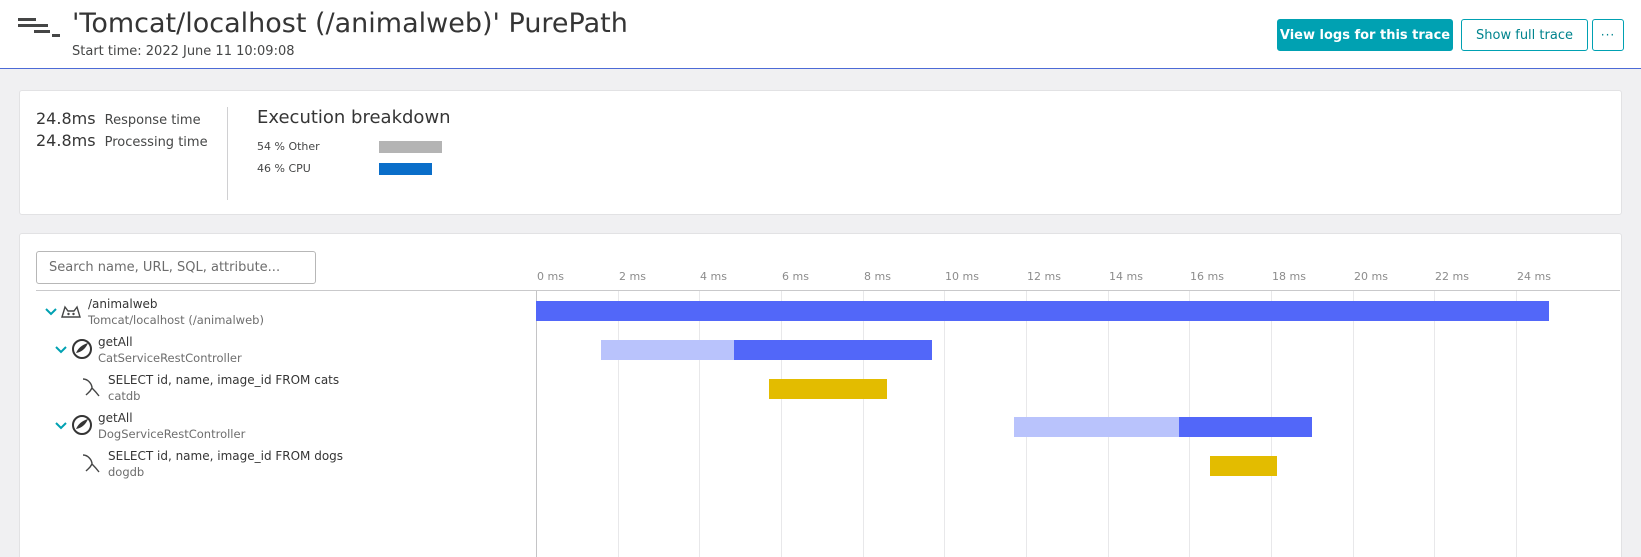 The width and height of the screenshot is (1641, 557). I want to click on node-sub: DogServiceRestController, so click(172, 434).